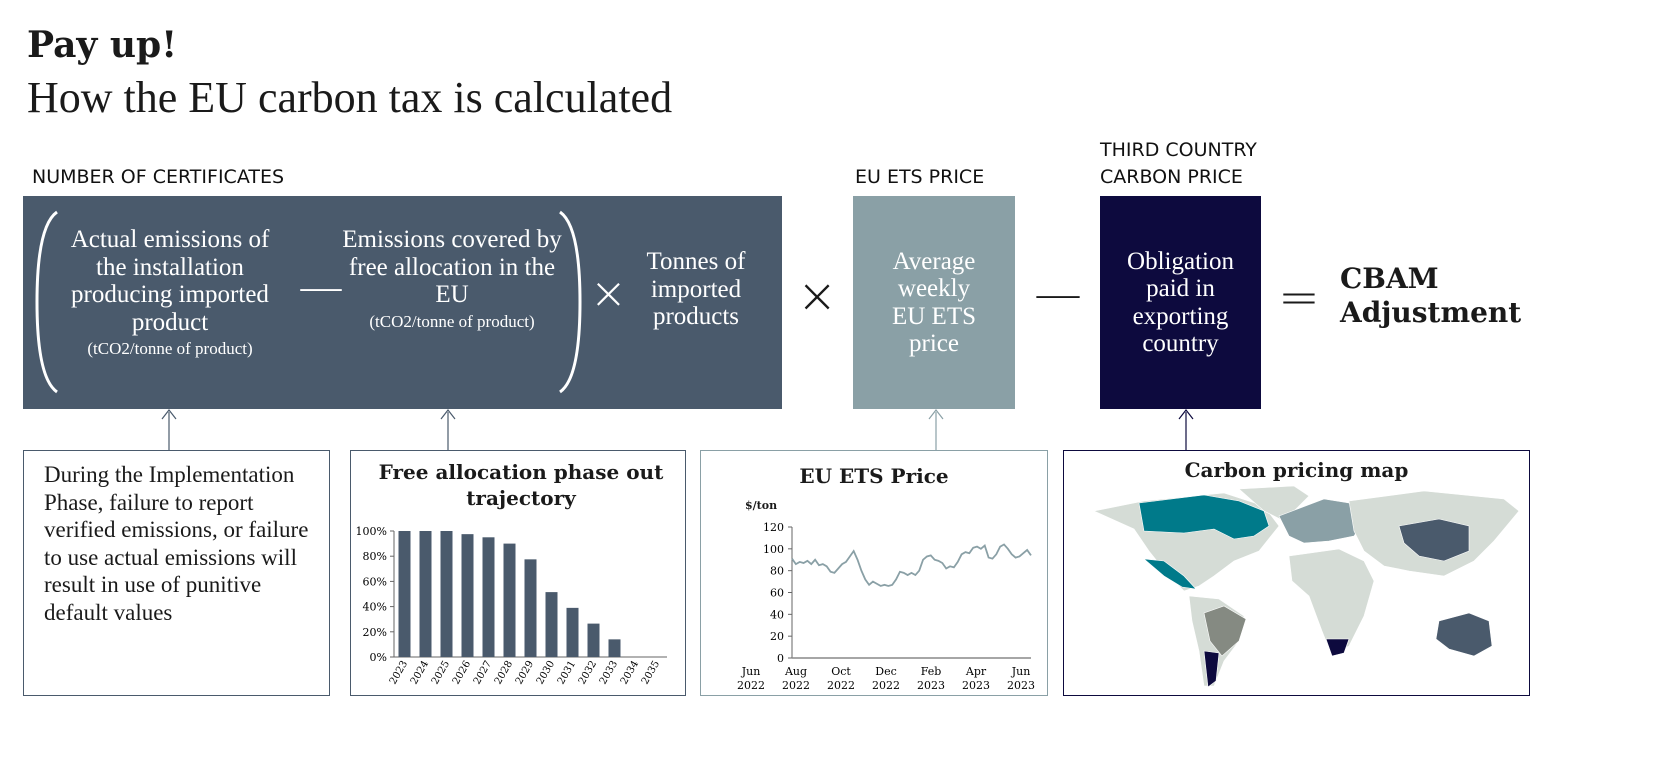 The height and width of the screenshot is (780, 1653). Describe the element at coordinates (102, 45) in the screenshot. I see `page-title: Pay up!` at that location.